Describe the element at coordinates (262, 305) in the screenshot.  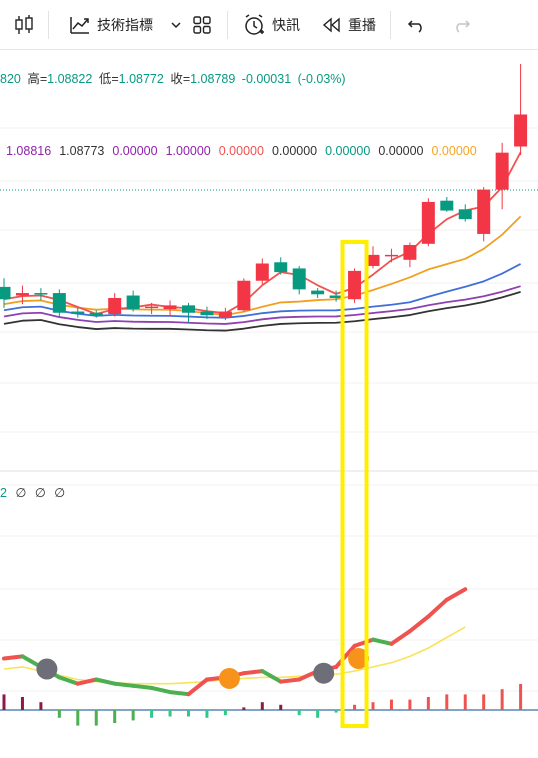
I see `ma-line-purple` at that location.